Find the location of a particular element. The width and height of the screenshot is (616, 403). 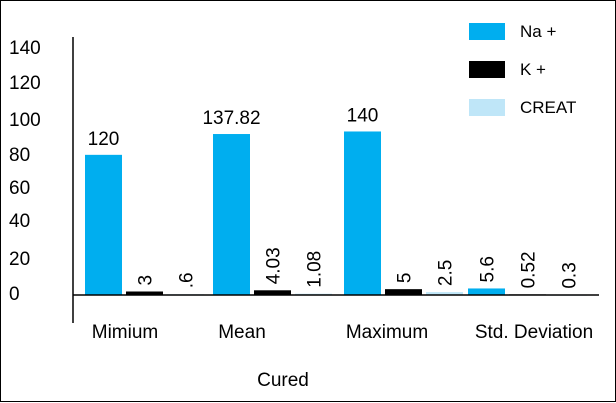

bar-na--0 is located at coordinates (103, 224).